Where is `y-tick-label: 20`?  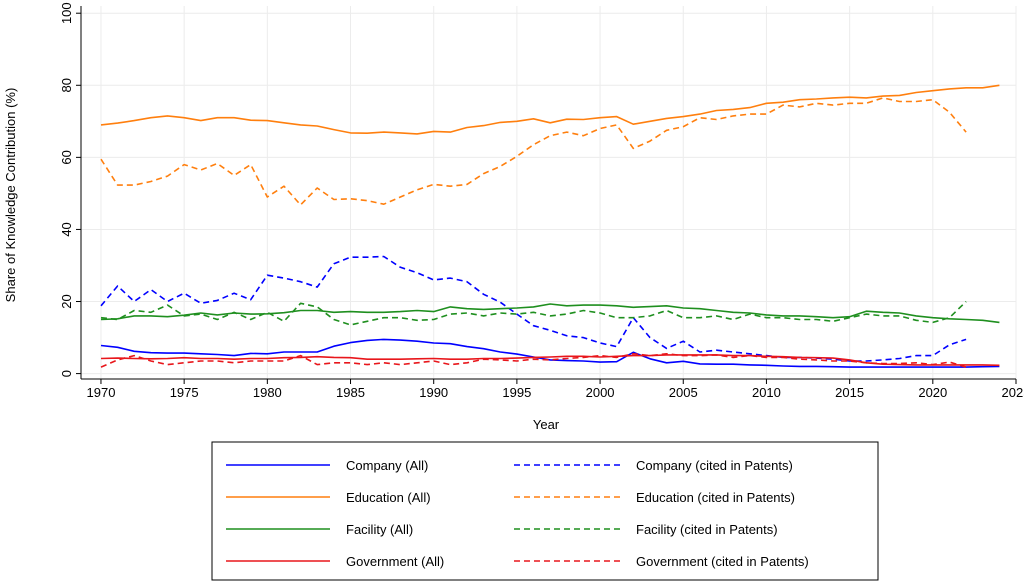
y-tick-label: 20 is located at coordinates (66, 301).